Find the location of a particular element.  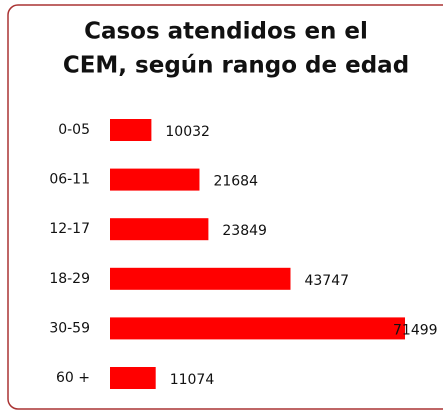

category-label: 18-29 is located at coordinates (69, 279).